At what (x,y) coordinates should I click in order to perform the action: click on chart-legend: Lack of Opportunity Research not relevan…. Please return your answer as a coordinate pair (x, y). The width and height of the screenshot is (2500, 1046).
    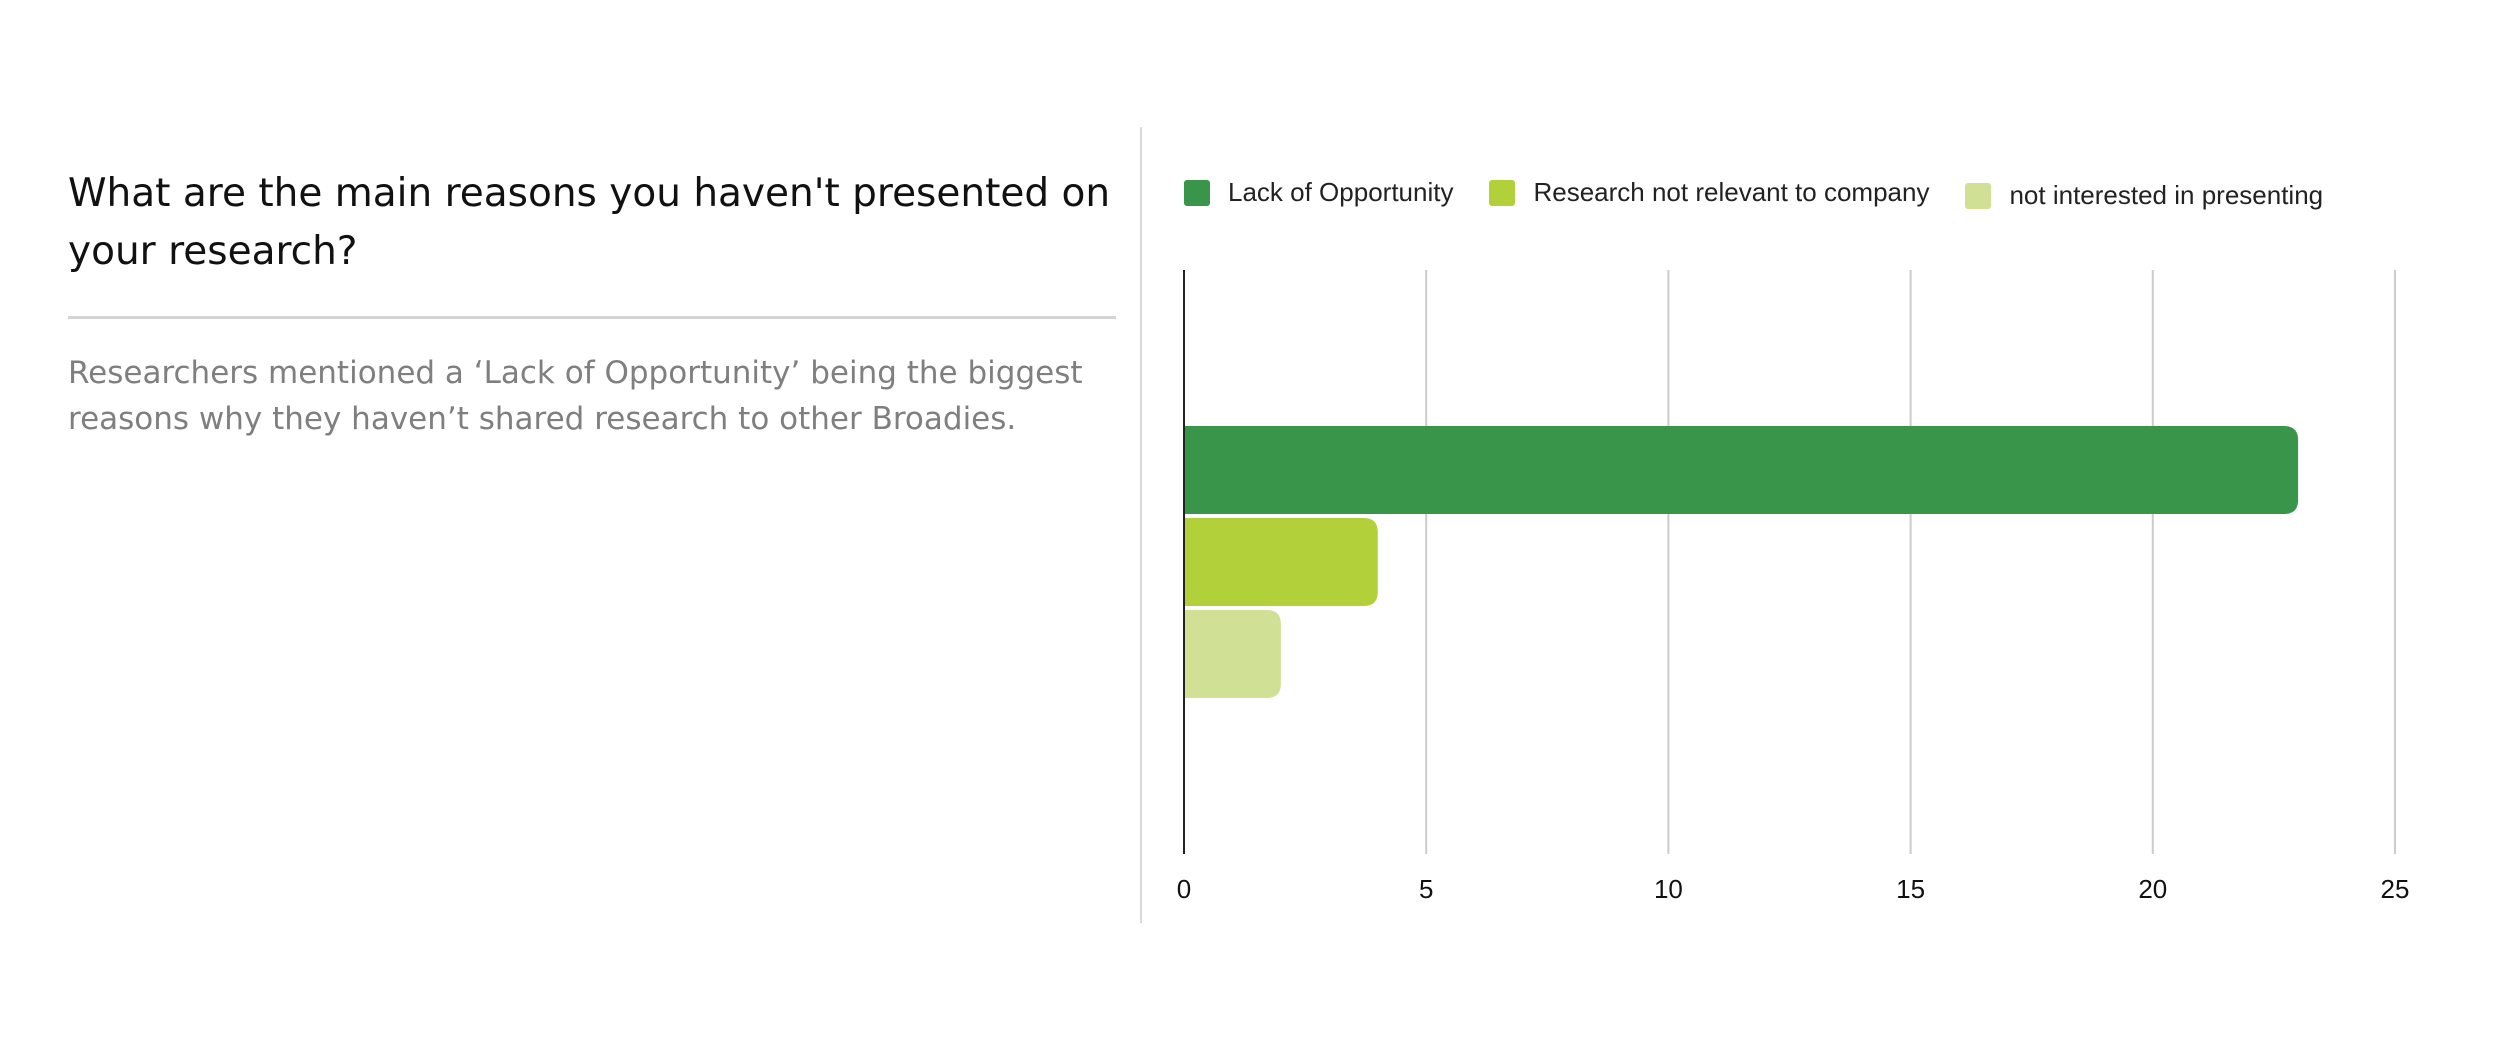
    Looking at the image, I should click on (1771, 192).